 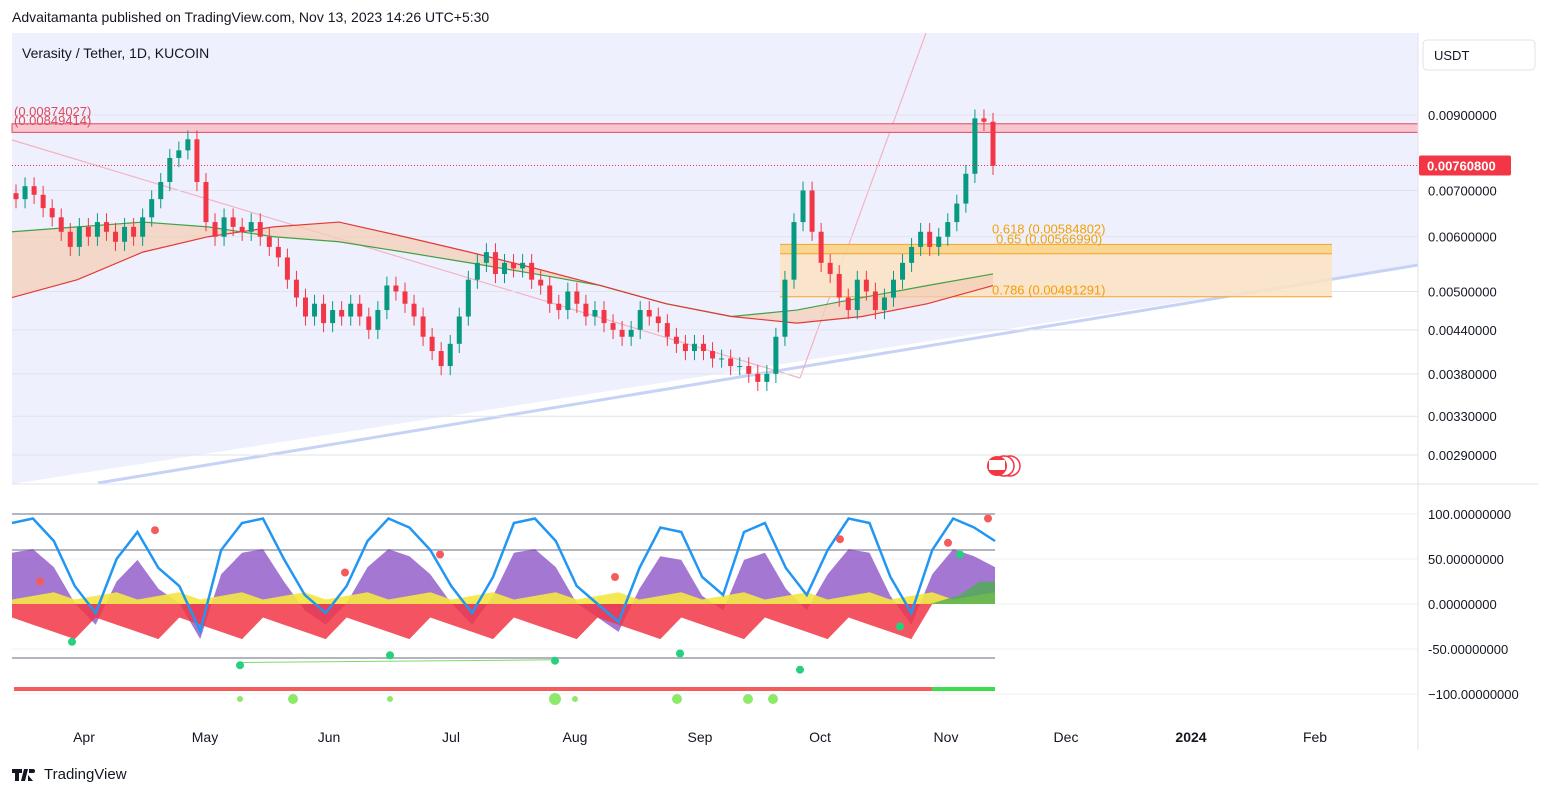 I want to click on tradingview-brand: TradingView, so click(x=85, y=774).